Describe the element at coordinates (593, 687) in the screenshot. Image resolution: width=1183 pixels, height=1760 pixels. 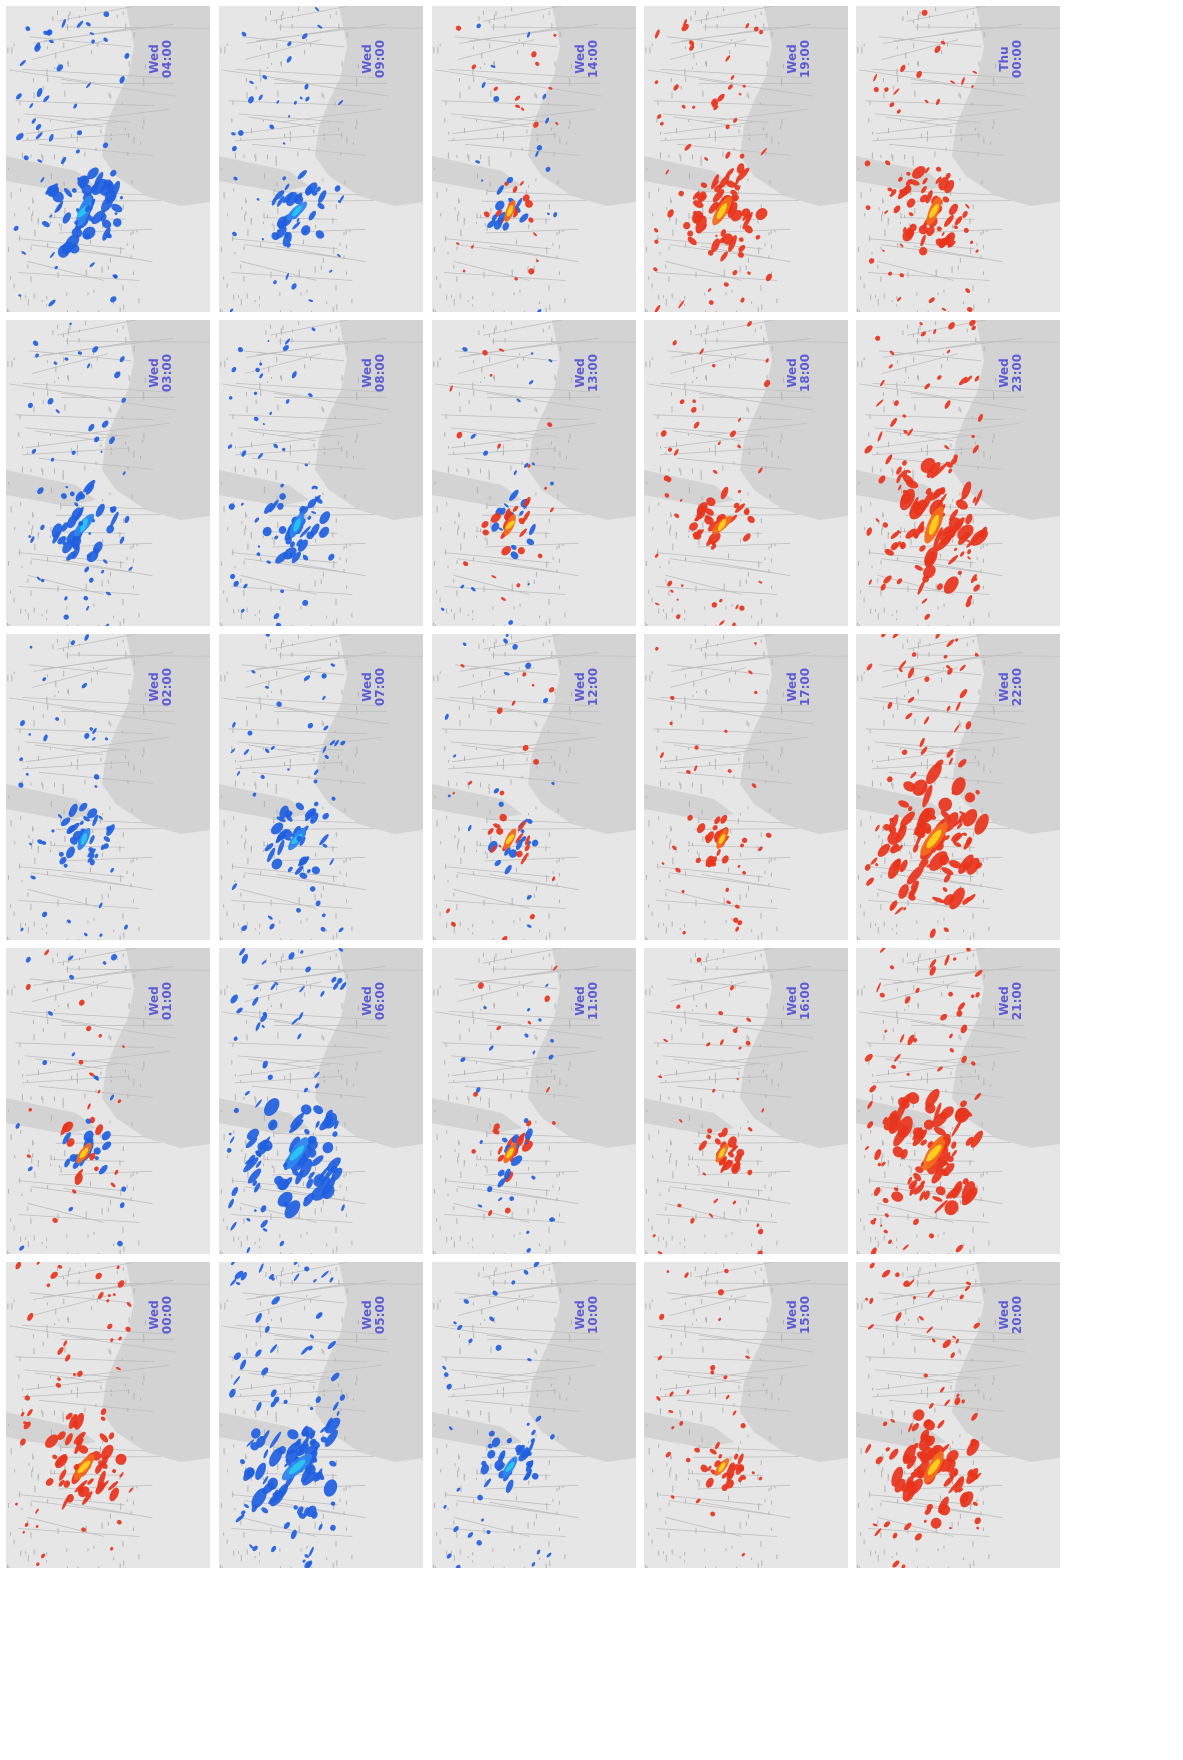
I see `hour-label: 12:00` at that location.